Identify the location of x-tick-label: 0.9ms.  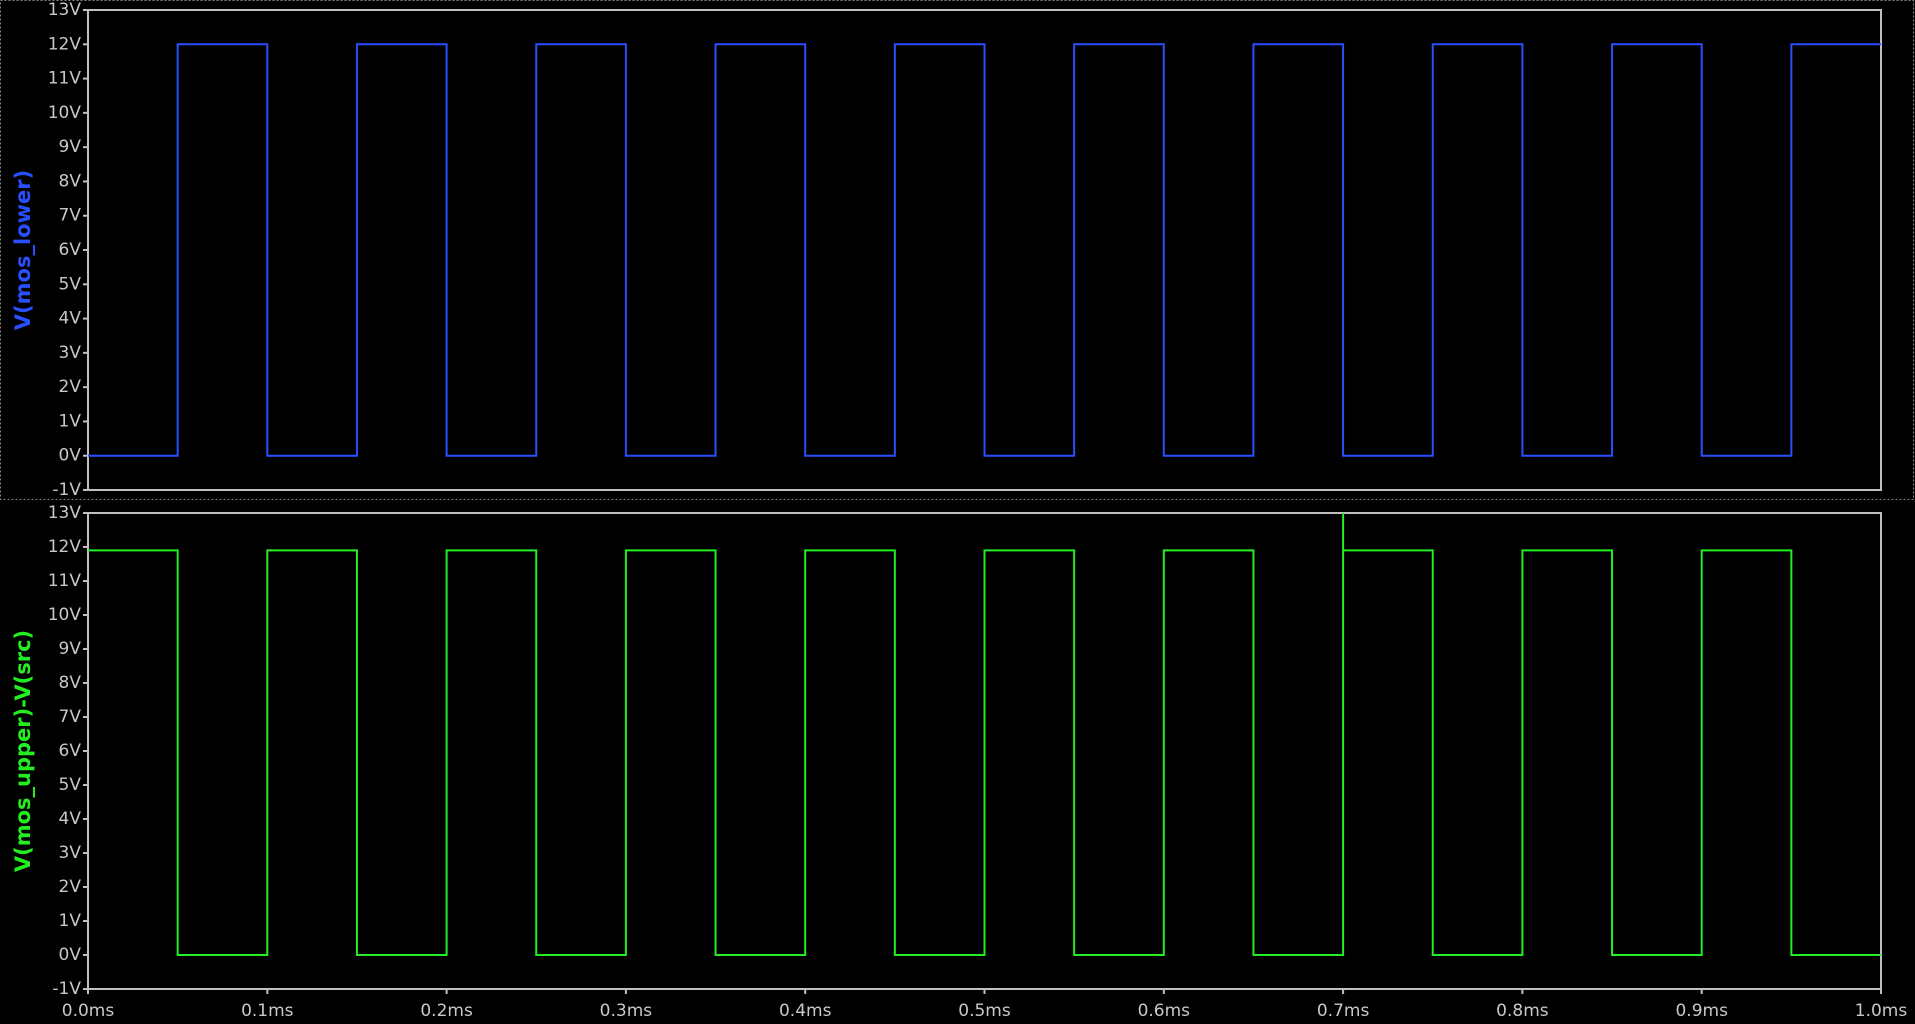
(1701, 1011).